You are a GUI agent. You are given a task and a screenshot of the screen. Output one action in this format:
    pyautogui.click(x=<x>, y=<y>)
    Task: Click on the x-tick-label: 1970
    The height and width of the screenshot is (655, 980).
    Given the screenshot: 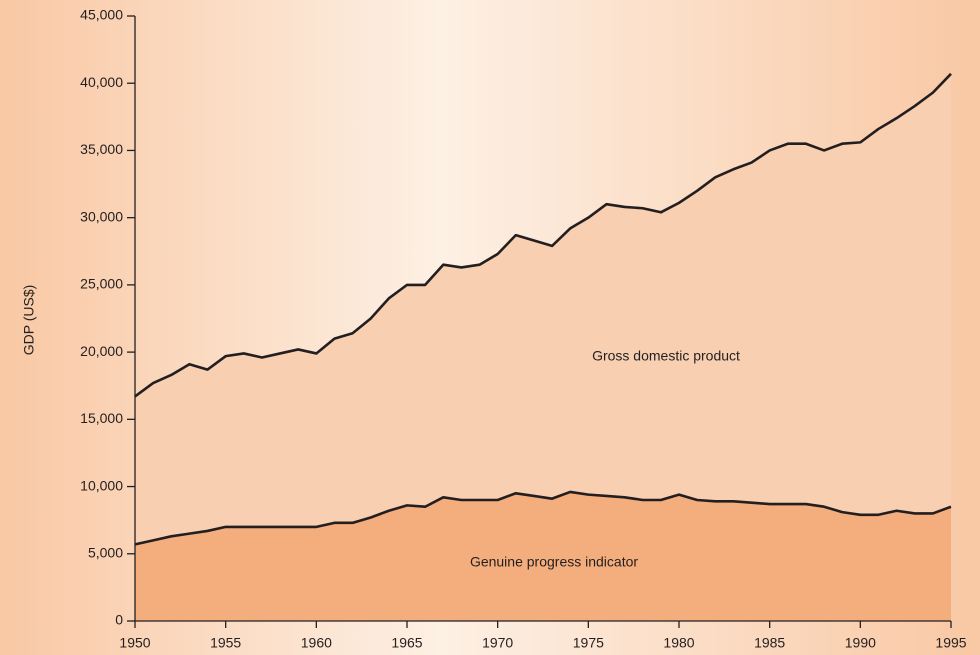 What is the action you would take?
    pyautogui.click(x=497, y=643)
    